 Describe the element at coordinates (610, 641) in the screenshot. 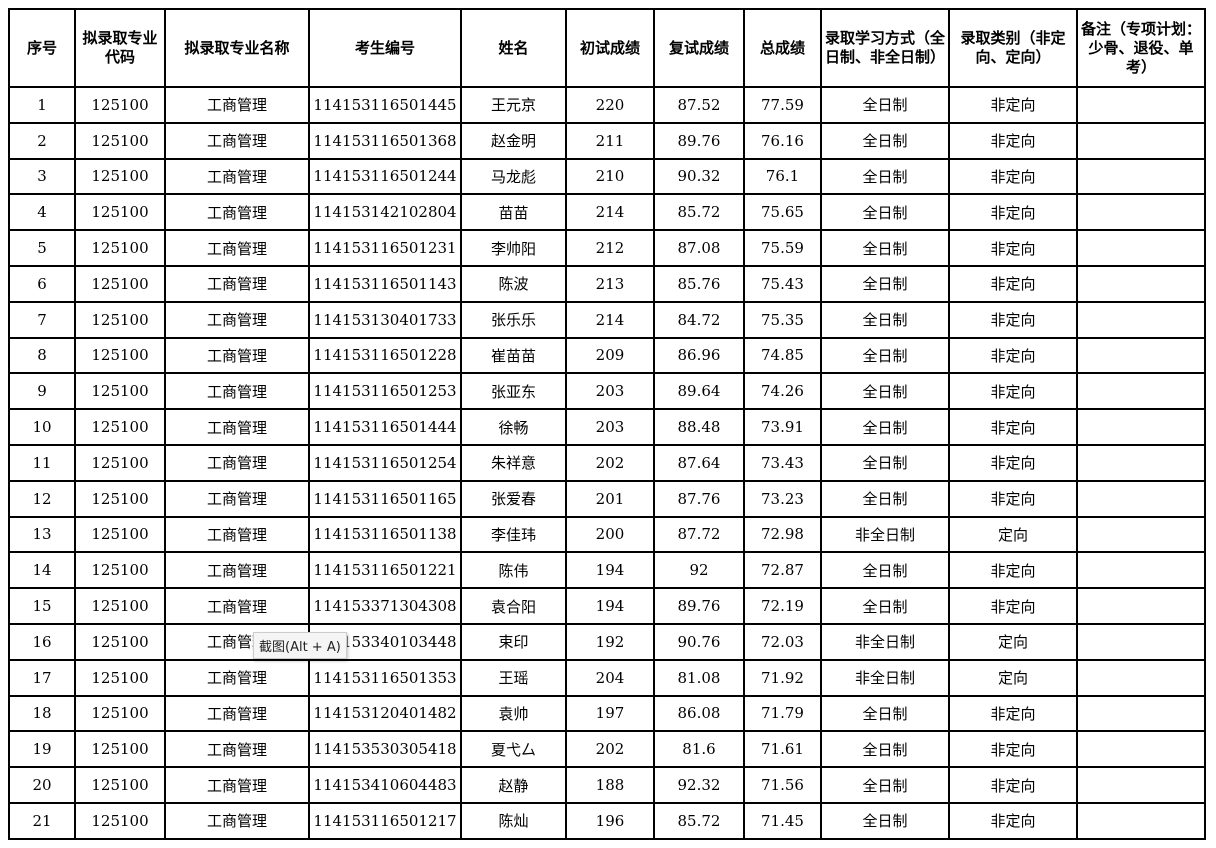

I see `cell-initial-score: 192` at that location.